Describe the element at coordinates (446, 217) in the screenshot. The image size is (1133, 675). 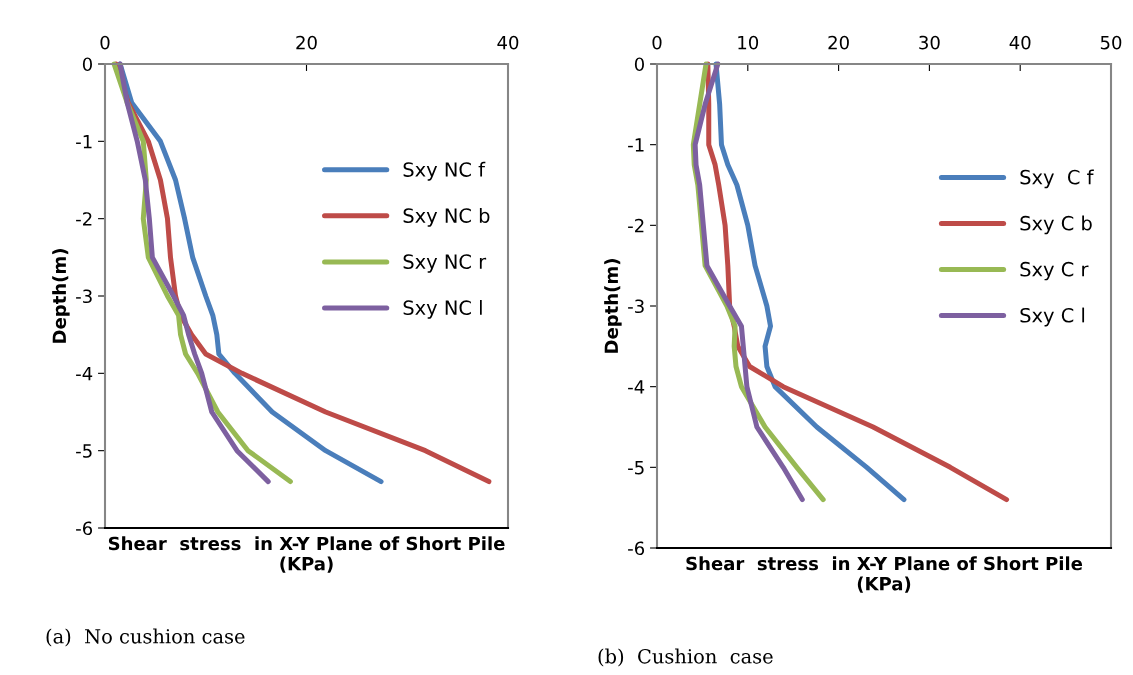
I see `legend-label: Sxy NC b` at that location.